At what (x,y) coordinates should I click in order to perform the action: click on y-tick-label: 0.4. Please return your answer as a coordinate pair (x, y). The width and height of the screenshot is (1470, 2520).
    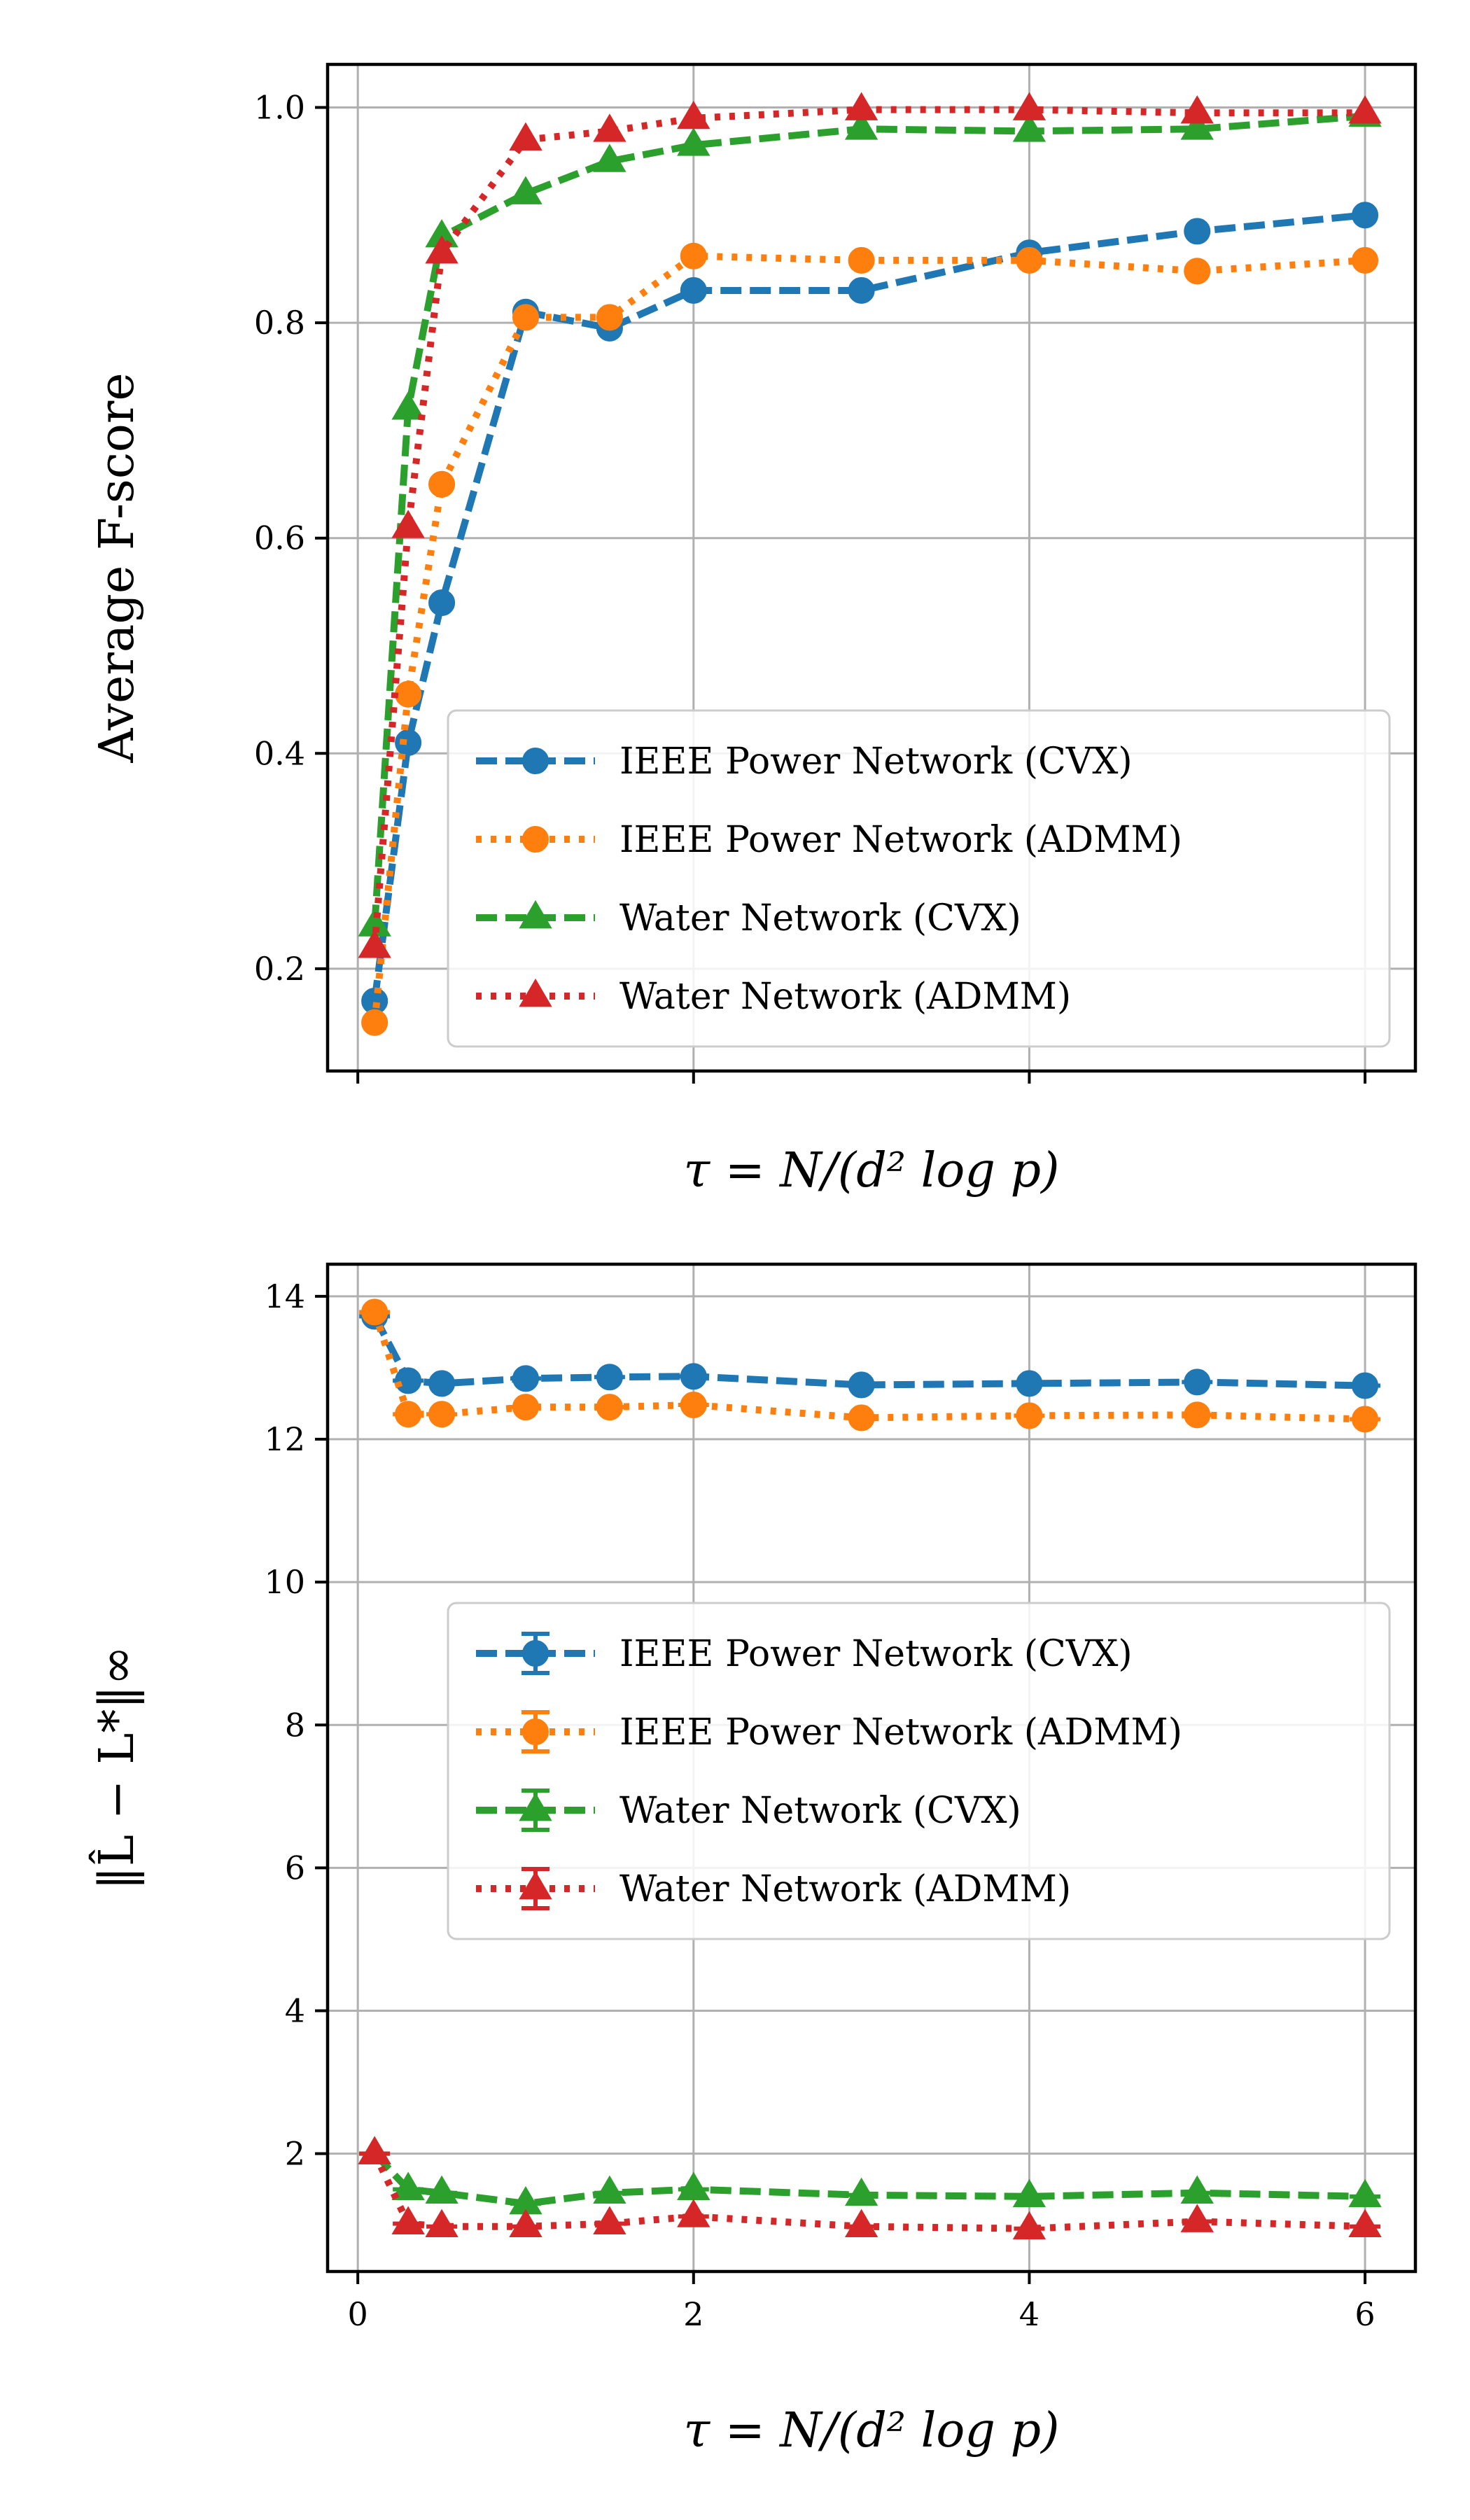
    Looking at the image, I should click on (279, 753).